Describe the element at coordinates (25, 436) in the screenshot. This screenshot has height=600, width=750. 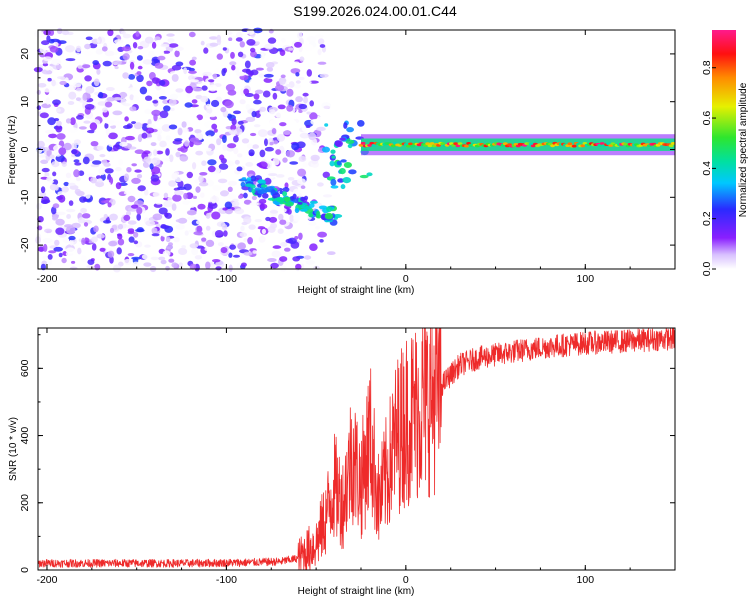
I see `snr-y-tick-label: 400` at that location.